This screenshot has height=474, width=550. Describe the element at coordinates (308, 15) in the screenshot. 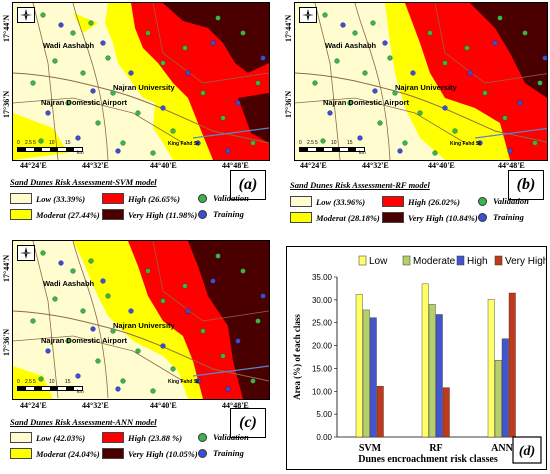

I see `north-arrow-icon` at that location.